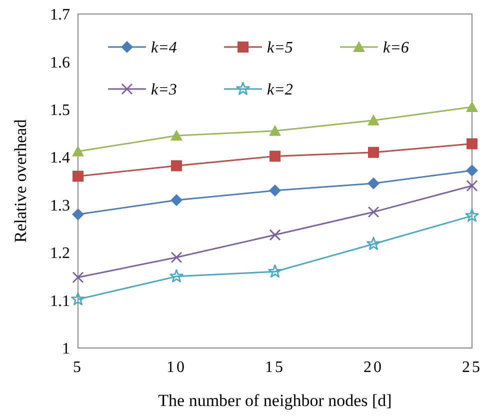  What do you see at coordinates (60, 111) in the screenshot?
I see `y-tick-label: 1.5` at bounding box center [60, 111].